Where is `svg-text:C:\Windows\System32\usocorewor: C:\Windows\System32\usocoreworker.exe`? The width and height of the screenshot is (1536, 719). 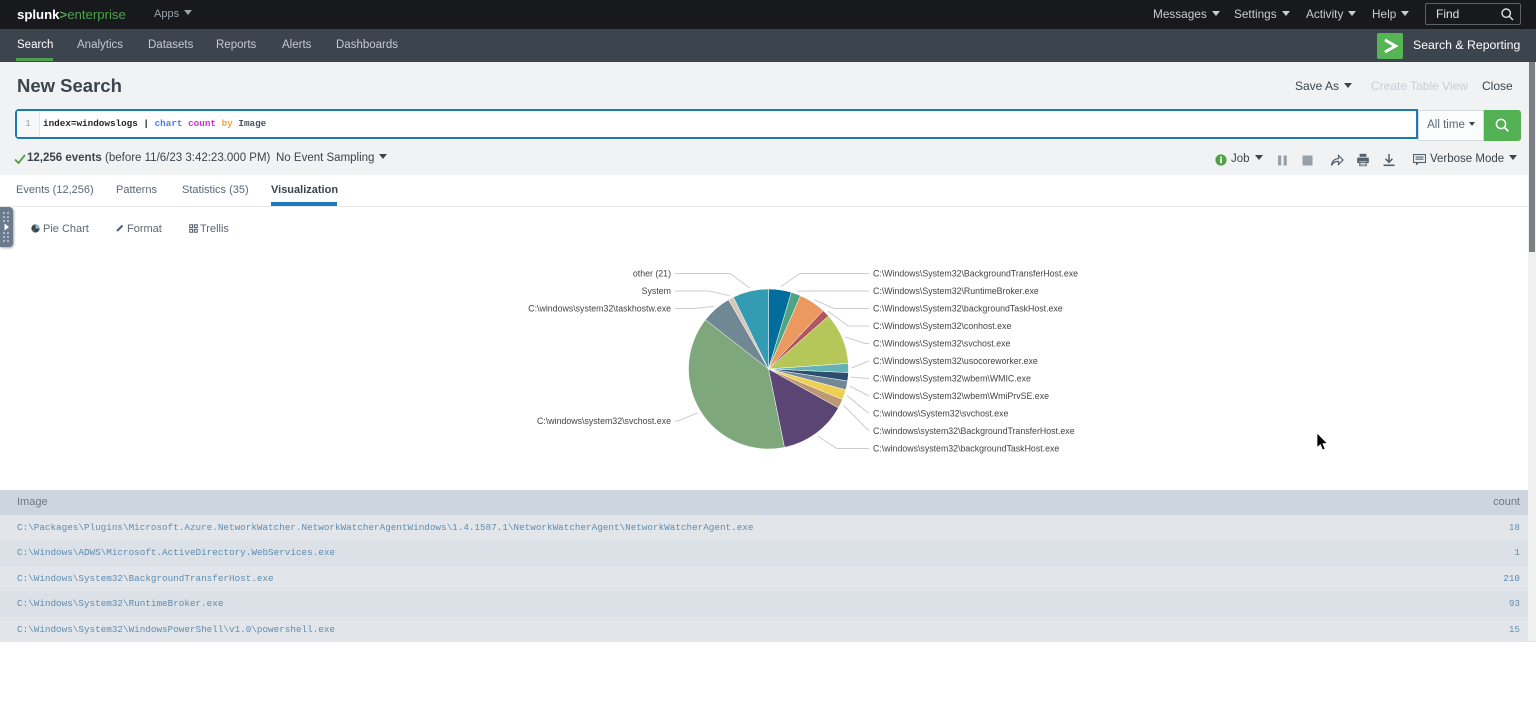 svg-text:C:\Windows\System32\usocorewor: C:\Windows\System32\usocoreworker.exe is located at coordinates (955, 361).